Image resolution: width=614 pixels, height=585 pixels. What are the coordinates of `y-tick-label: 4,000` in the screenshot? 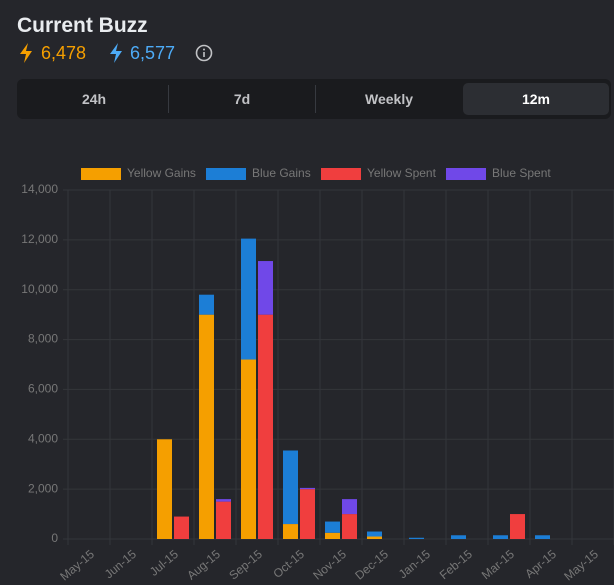 It's located at (43, 438).